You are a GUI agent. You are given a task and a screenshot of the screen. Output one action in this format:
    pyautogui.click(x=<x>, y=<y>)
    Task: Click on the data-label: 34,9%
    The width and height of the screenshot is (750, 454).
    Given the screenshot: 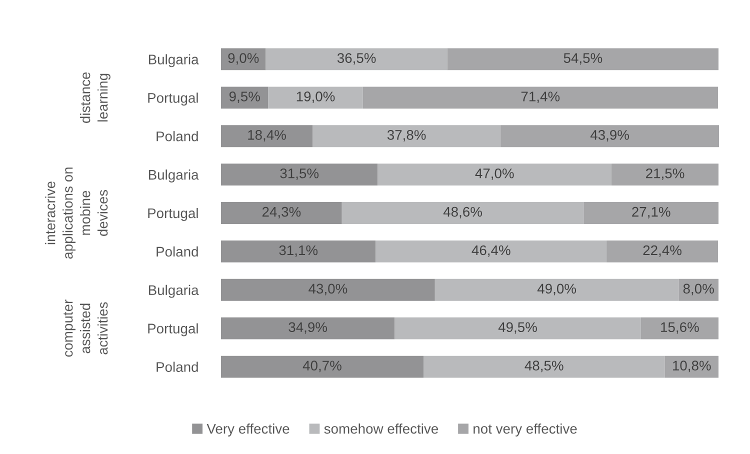 What is the action you would take?
    pyautogui.click(x=308, y=328)
    